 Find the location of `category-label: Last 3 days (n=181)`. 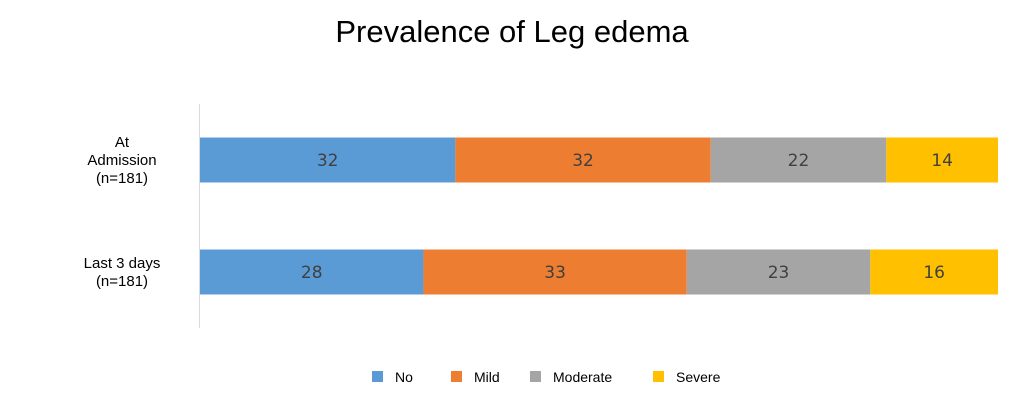

category-label: Last 3 days (n=181) is located at coordinates (122, 272).